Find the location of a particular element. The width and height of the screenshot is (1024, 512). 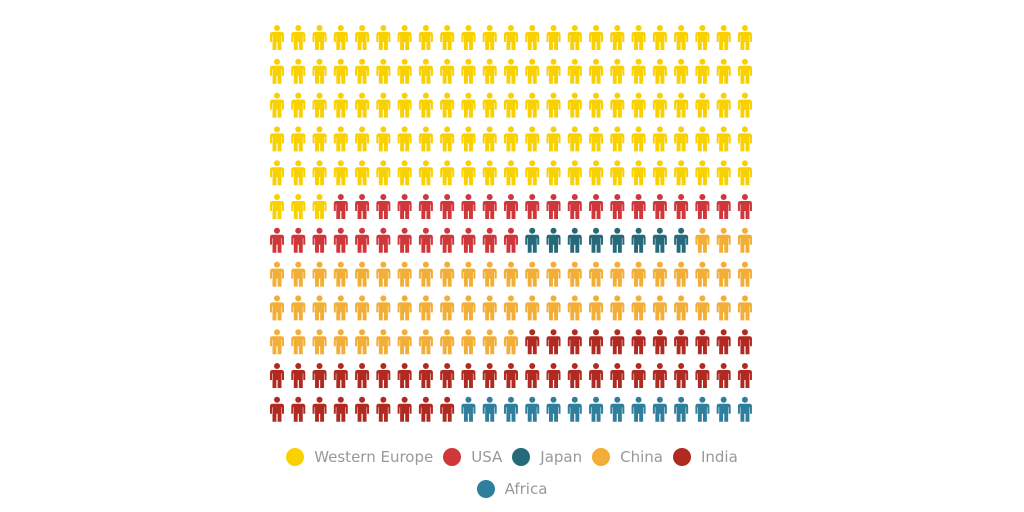

legend-item: Western Europe is located at coordinates (359, 457).